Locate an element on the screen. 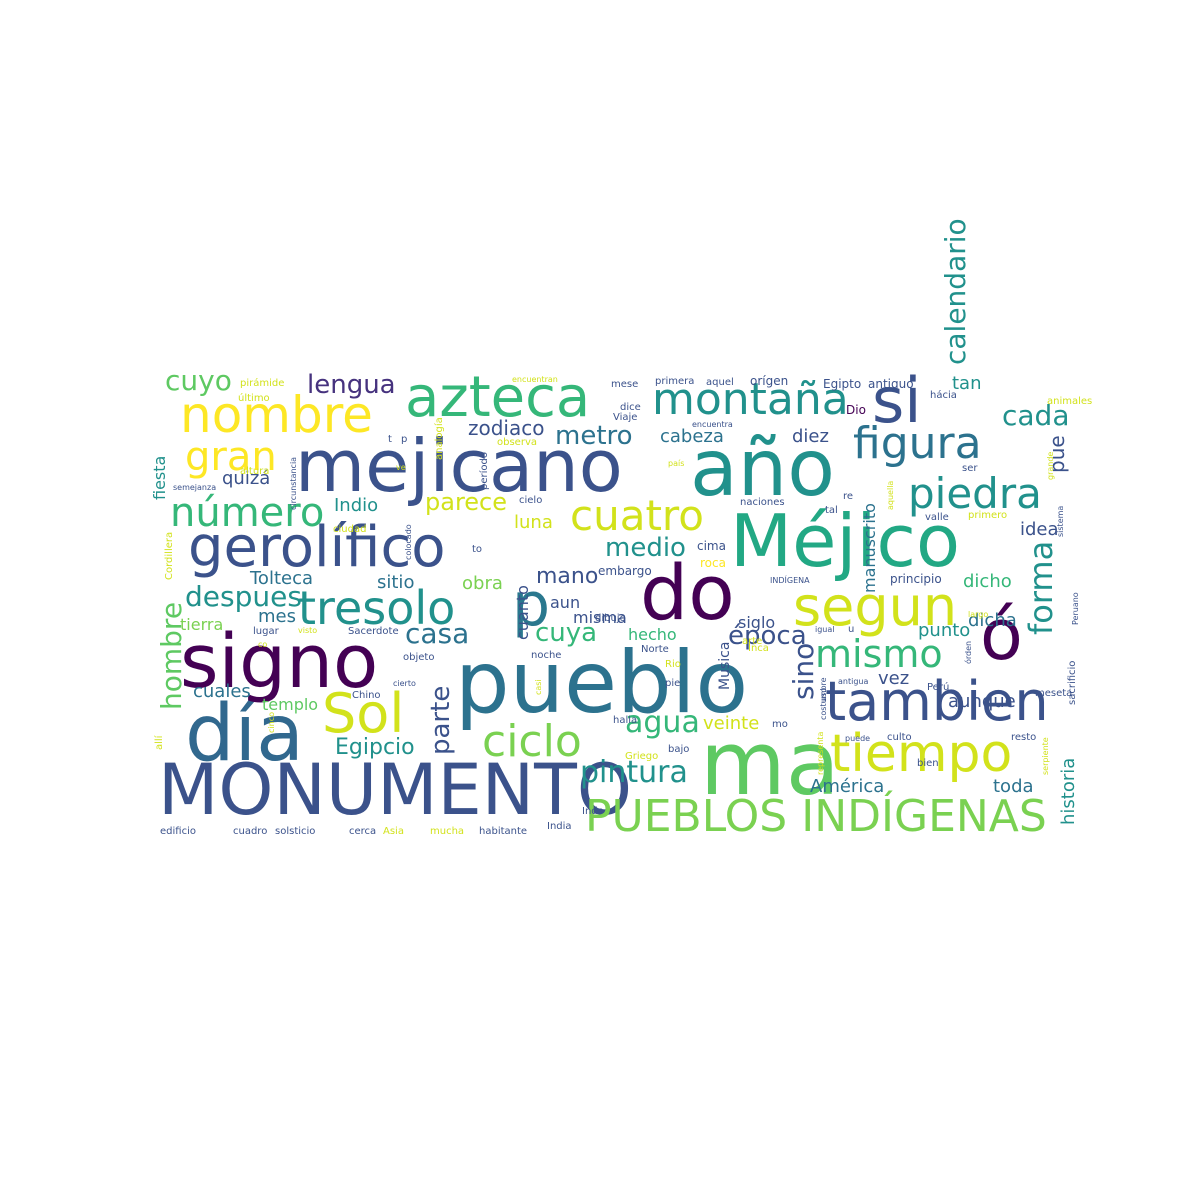 This screenshot has width=1200, height=1200. word-idea-70: idea is located at coordinates (1039, 529).